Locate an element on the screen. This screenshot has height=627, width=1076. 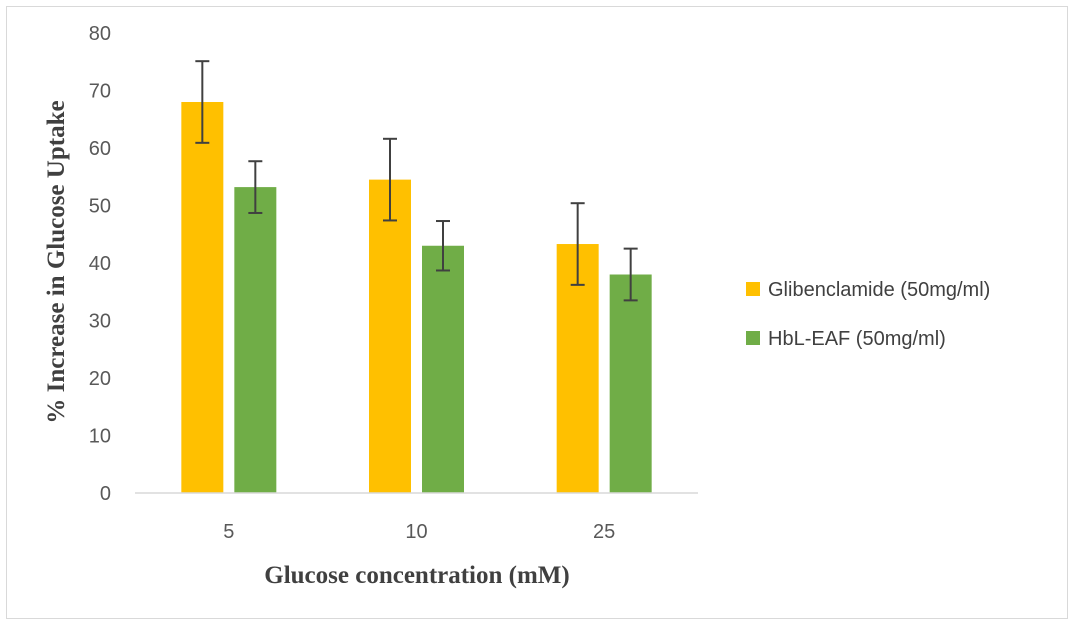
y-axis-title: % Increase in Glucose Uptake is located at coordinates (56, 261).